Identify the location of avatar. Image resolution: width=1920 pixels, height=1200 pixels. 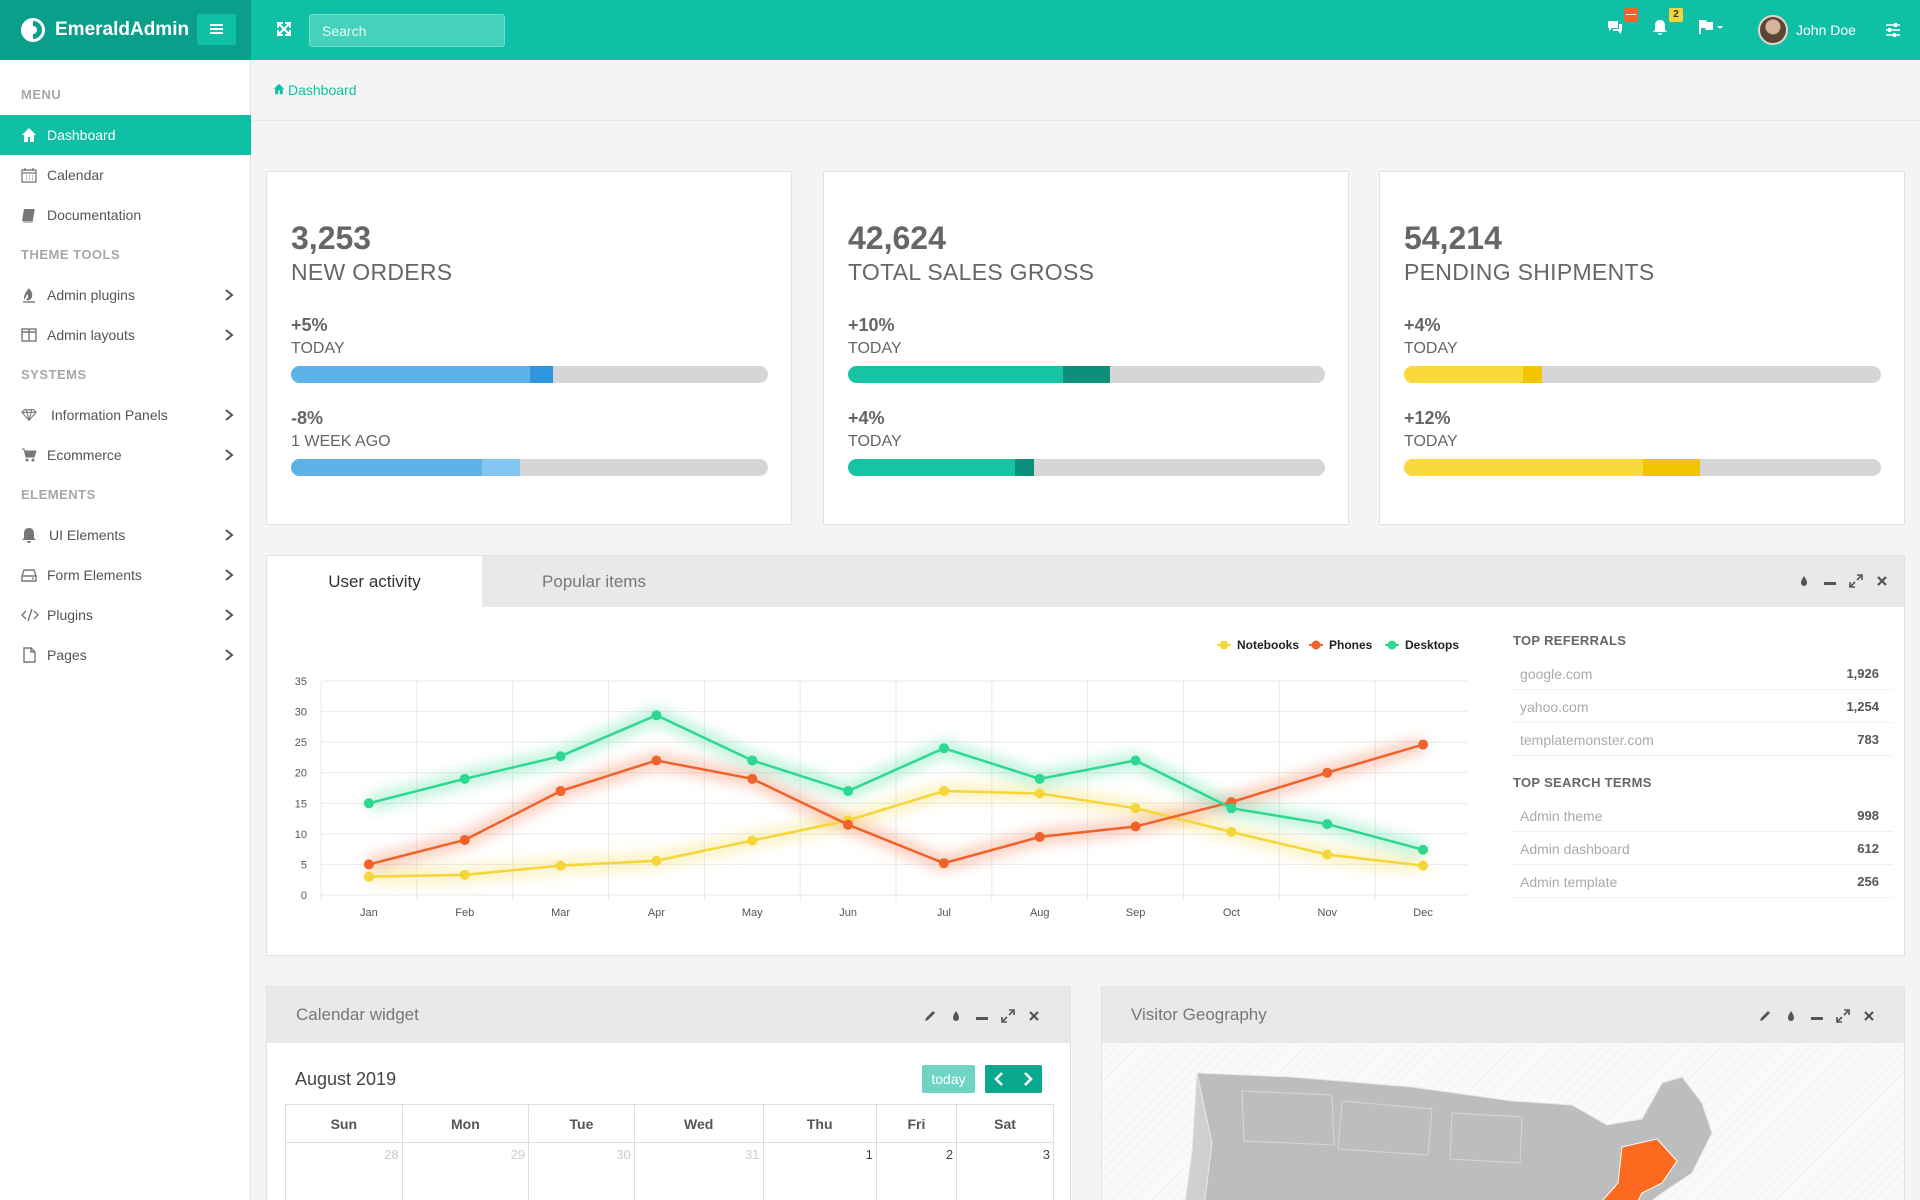
(1773, 30).